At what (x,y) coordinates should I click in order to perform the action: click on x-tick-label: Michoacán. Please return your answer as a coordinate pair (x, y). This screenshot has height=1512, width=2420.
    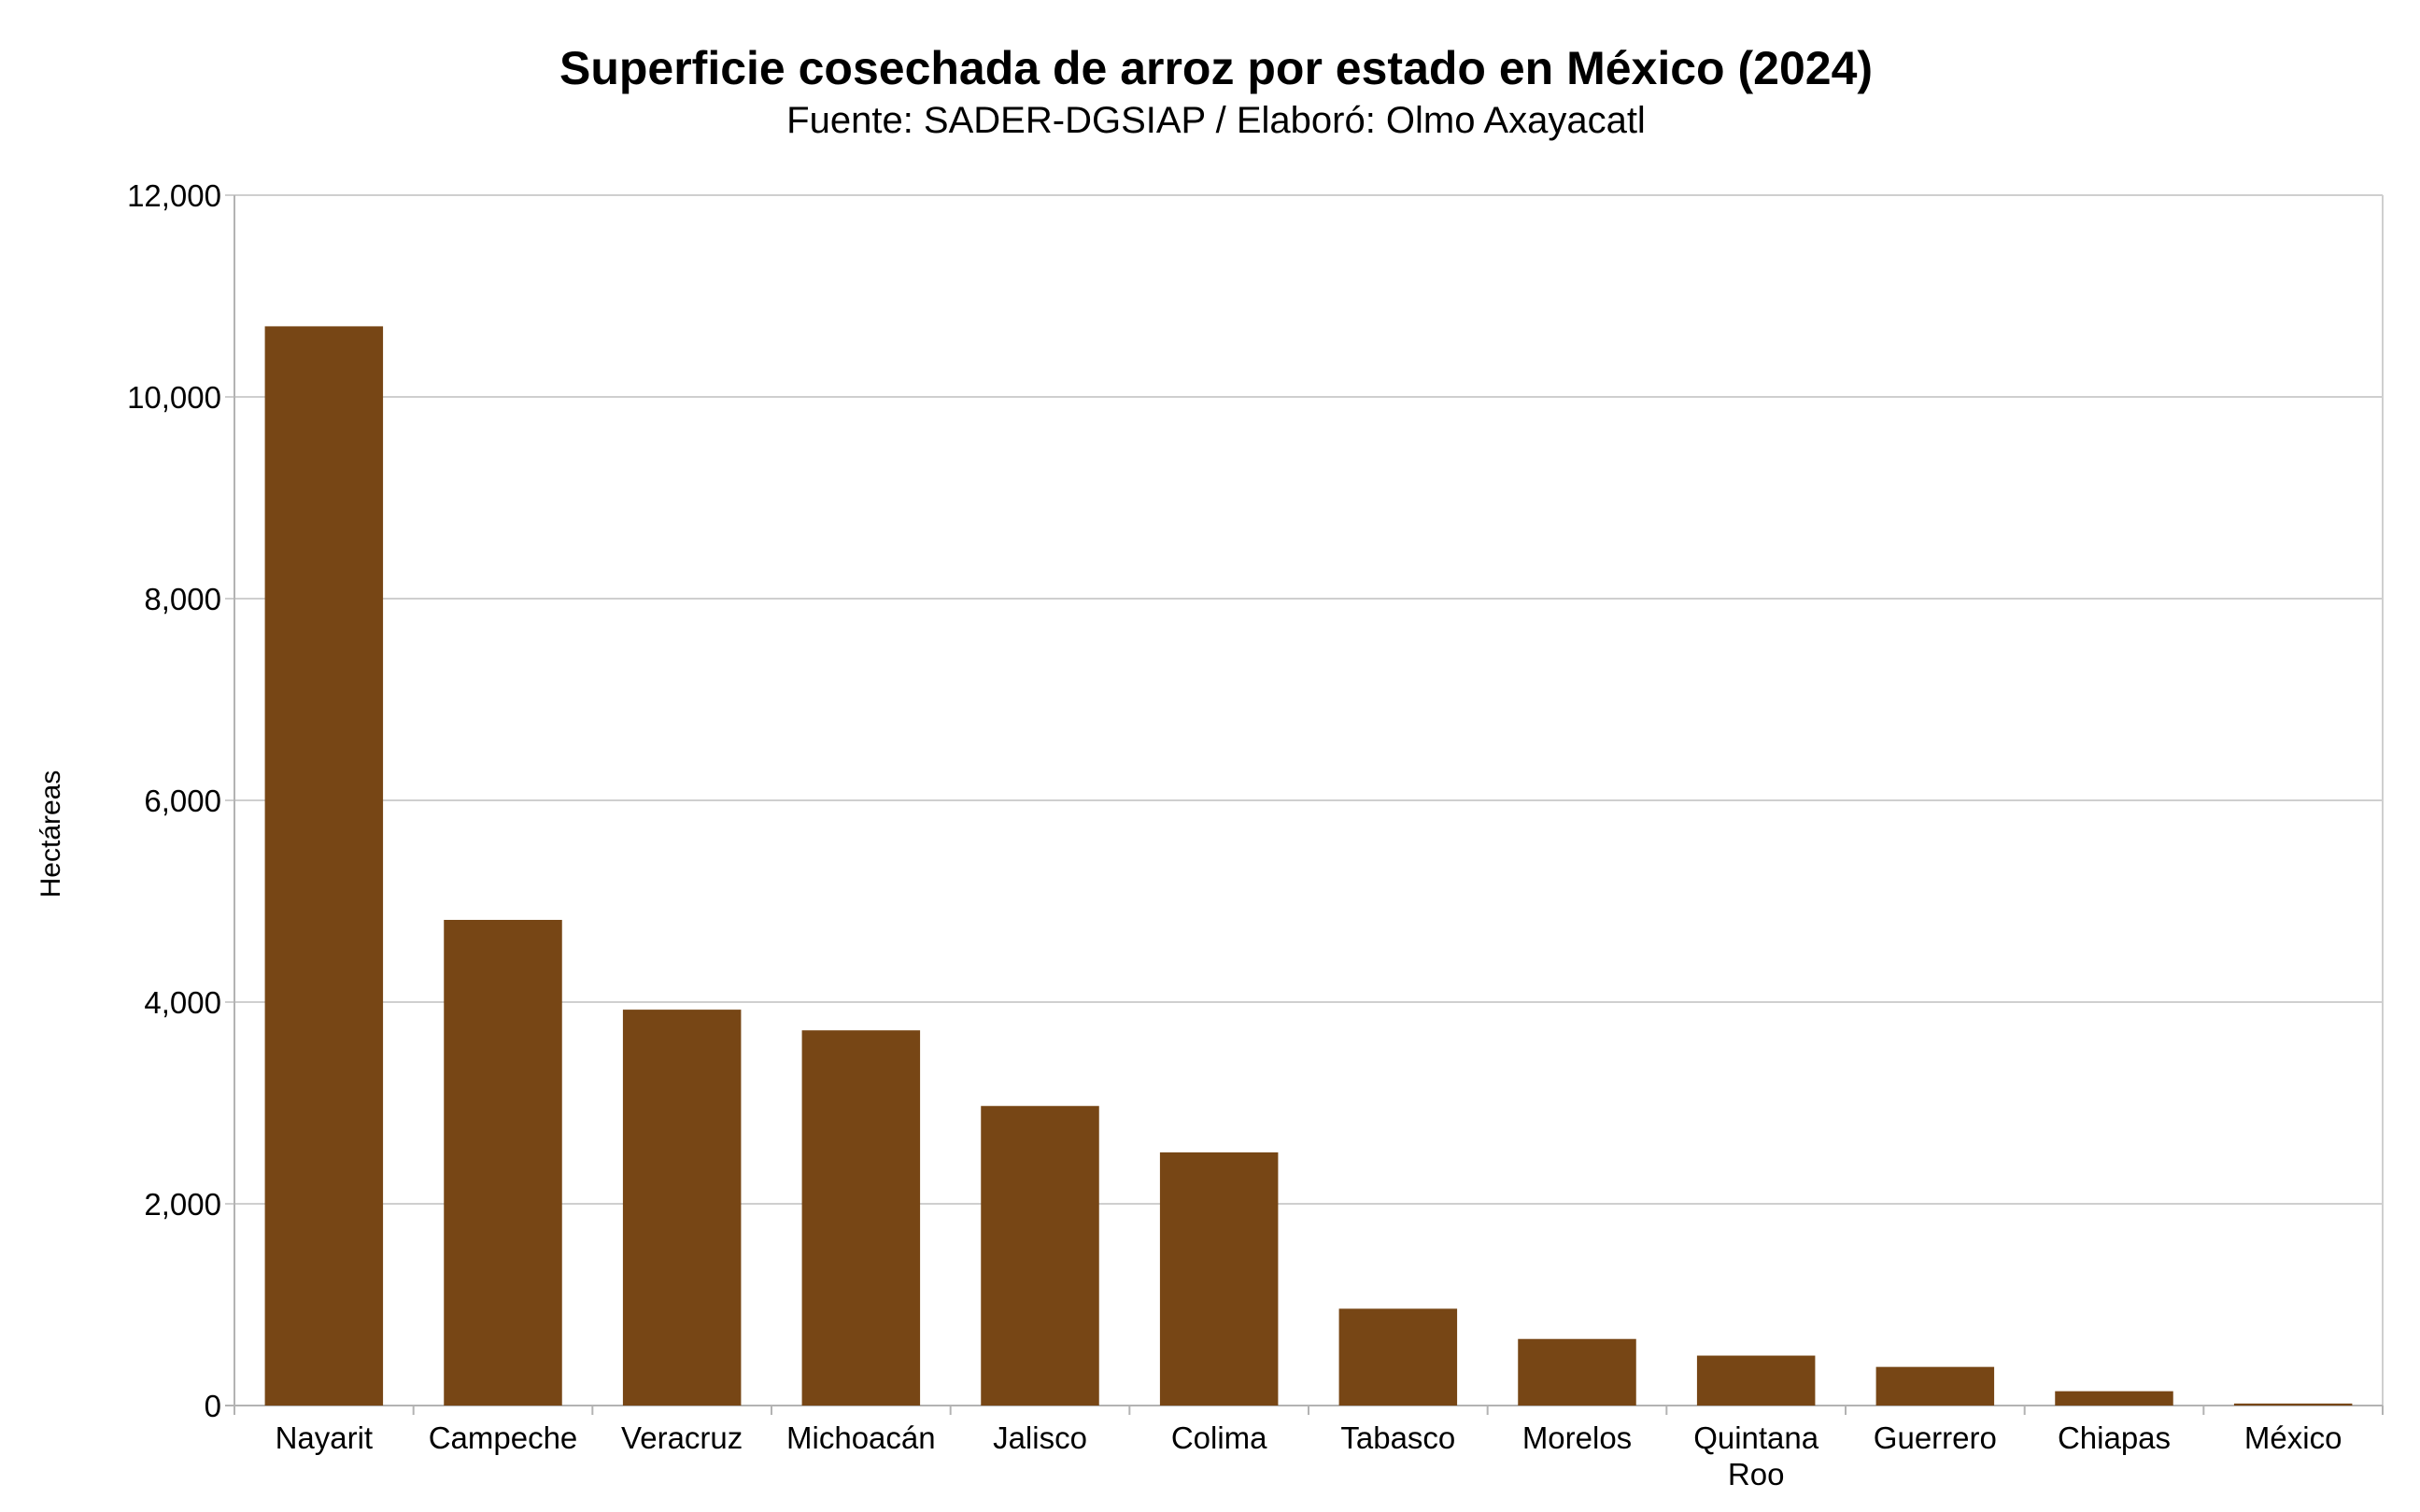
    Looking at the image, I should click on (861, 1437).